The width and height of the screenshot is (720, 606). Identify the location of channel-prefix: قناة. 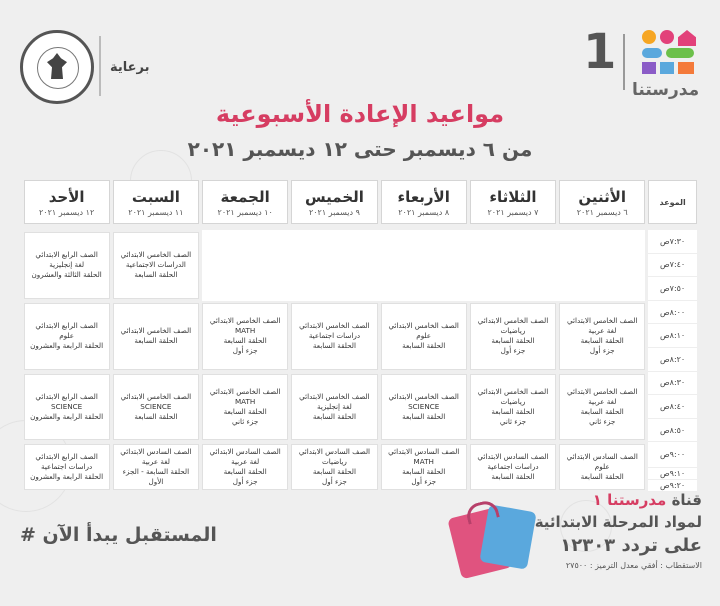
(686, 500).